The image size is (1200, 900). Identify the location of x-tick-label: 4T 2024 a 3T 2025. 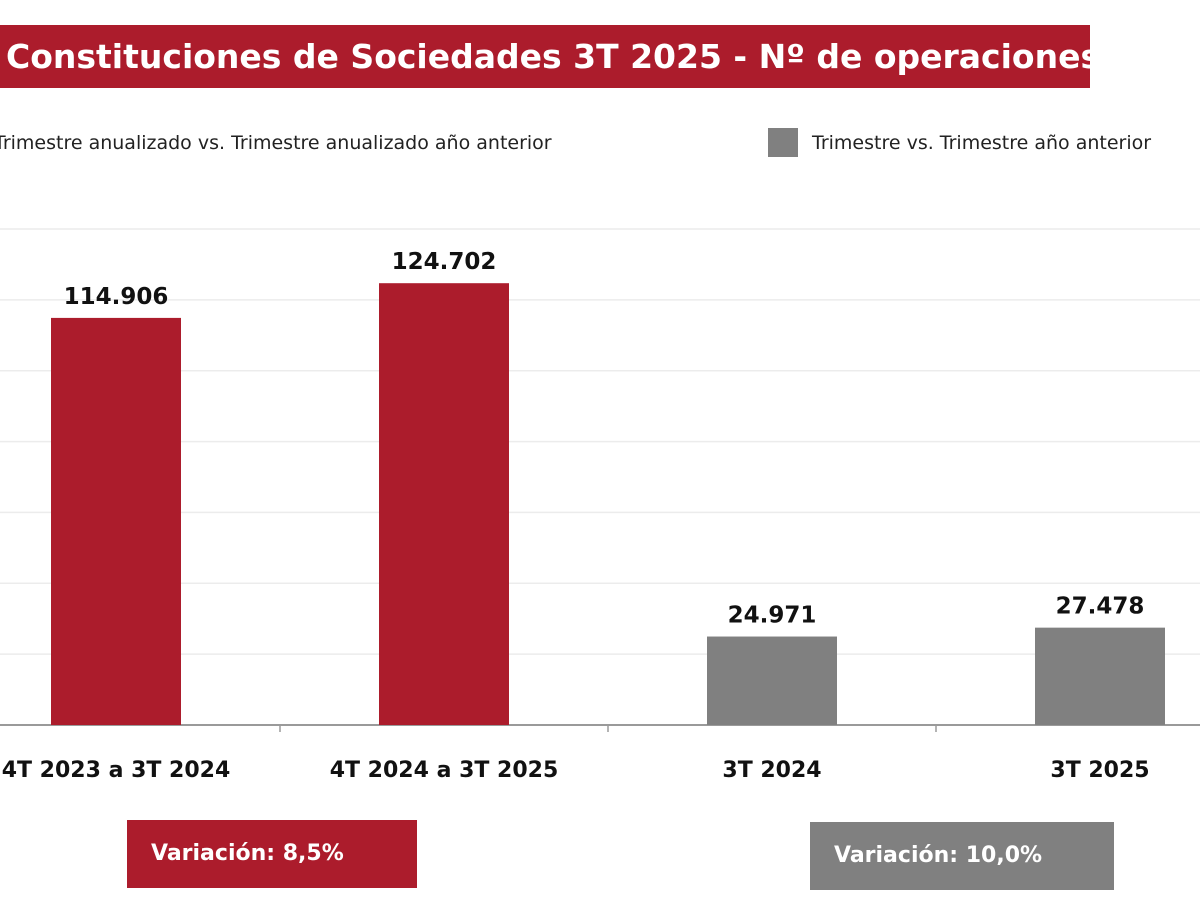
(444, 770).